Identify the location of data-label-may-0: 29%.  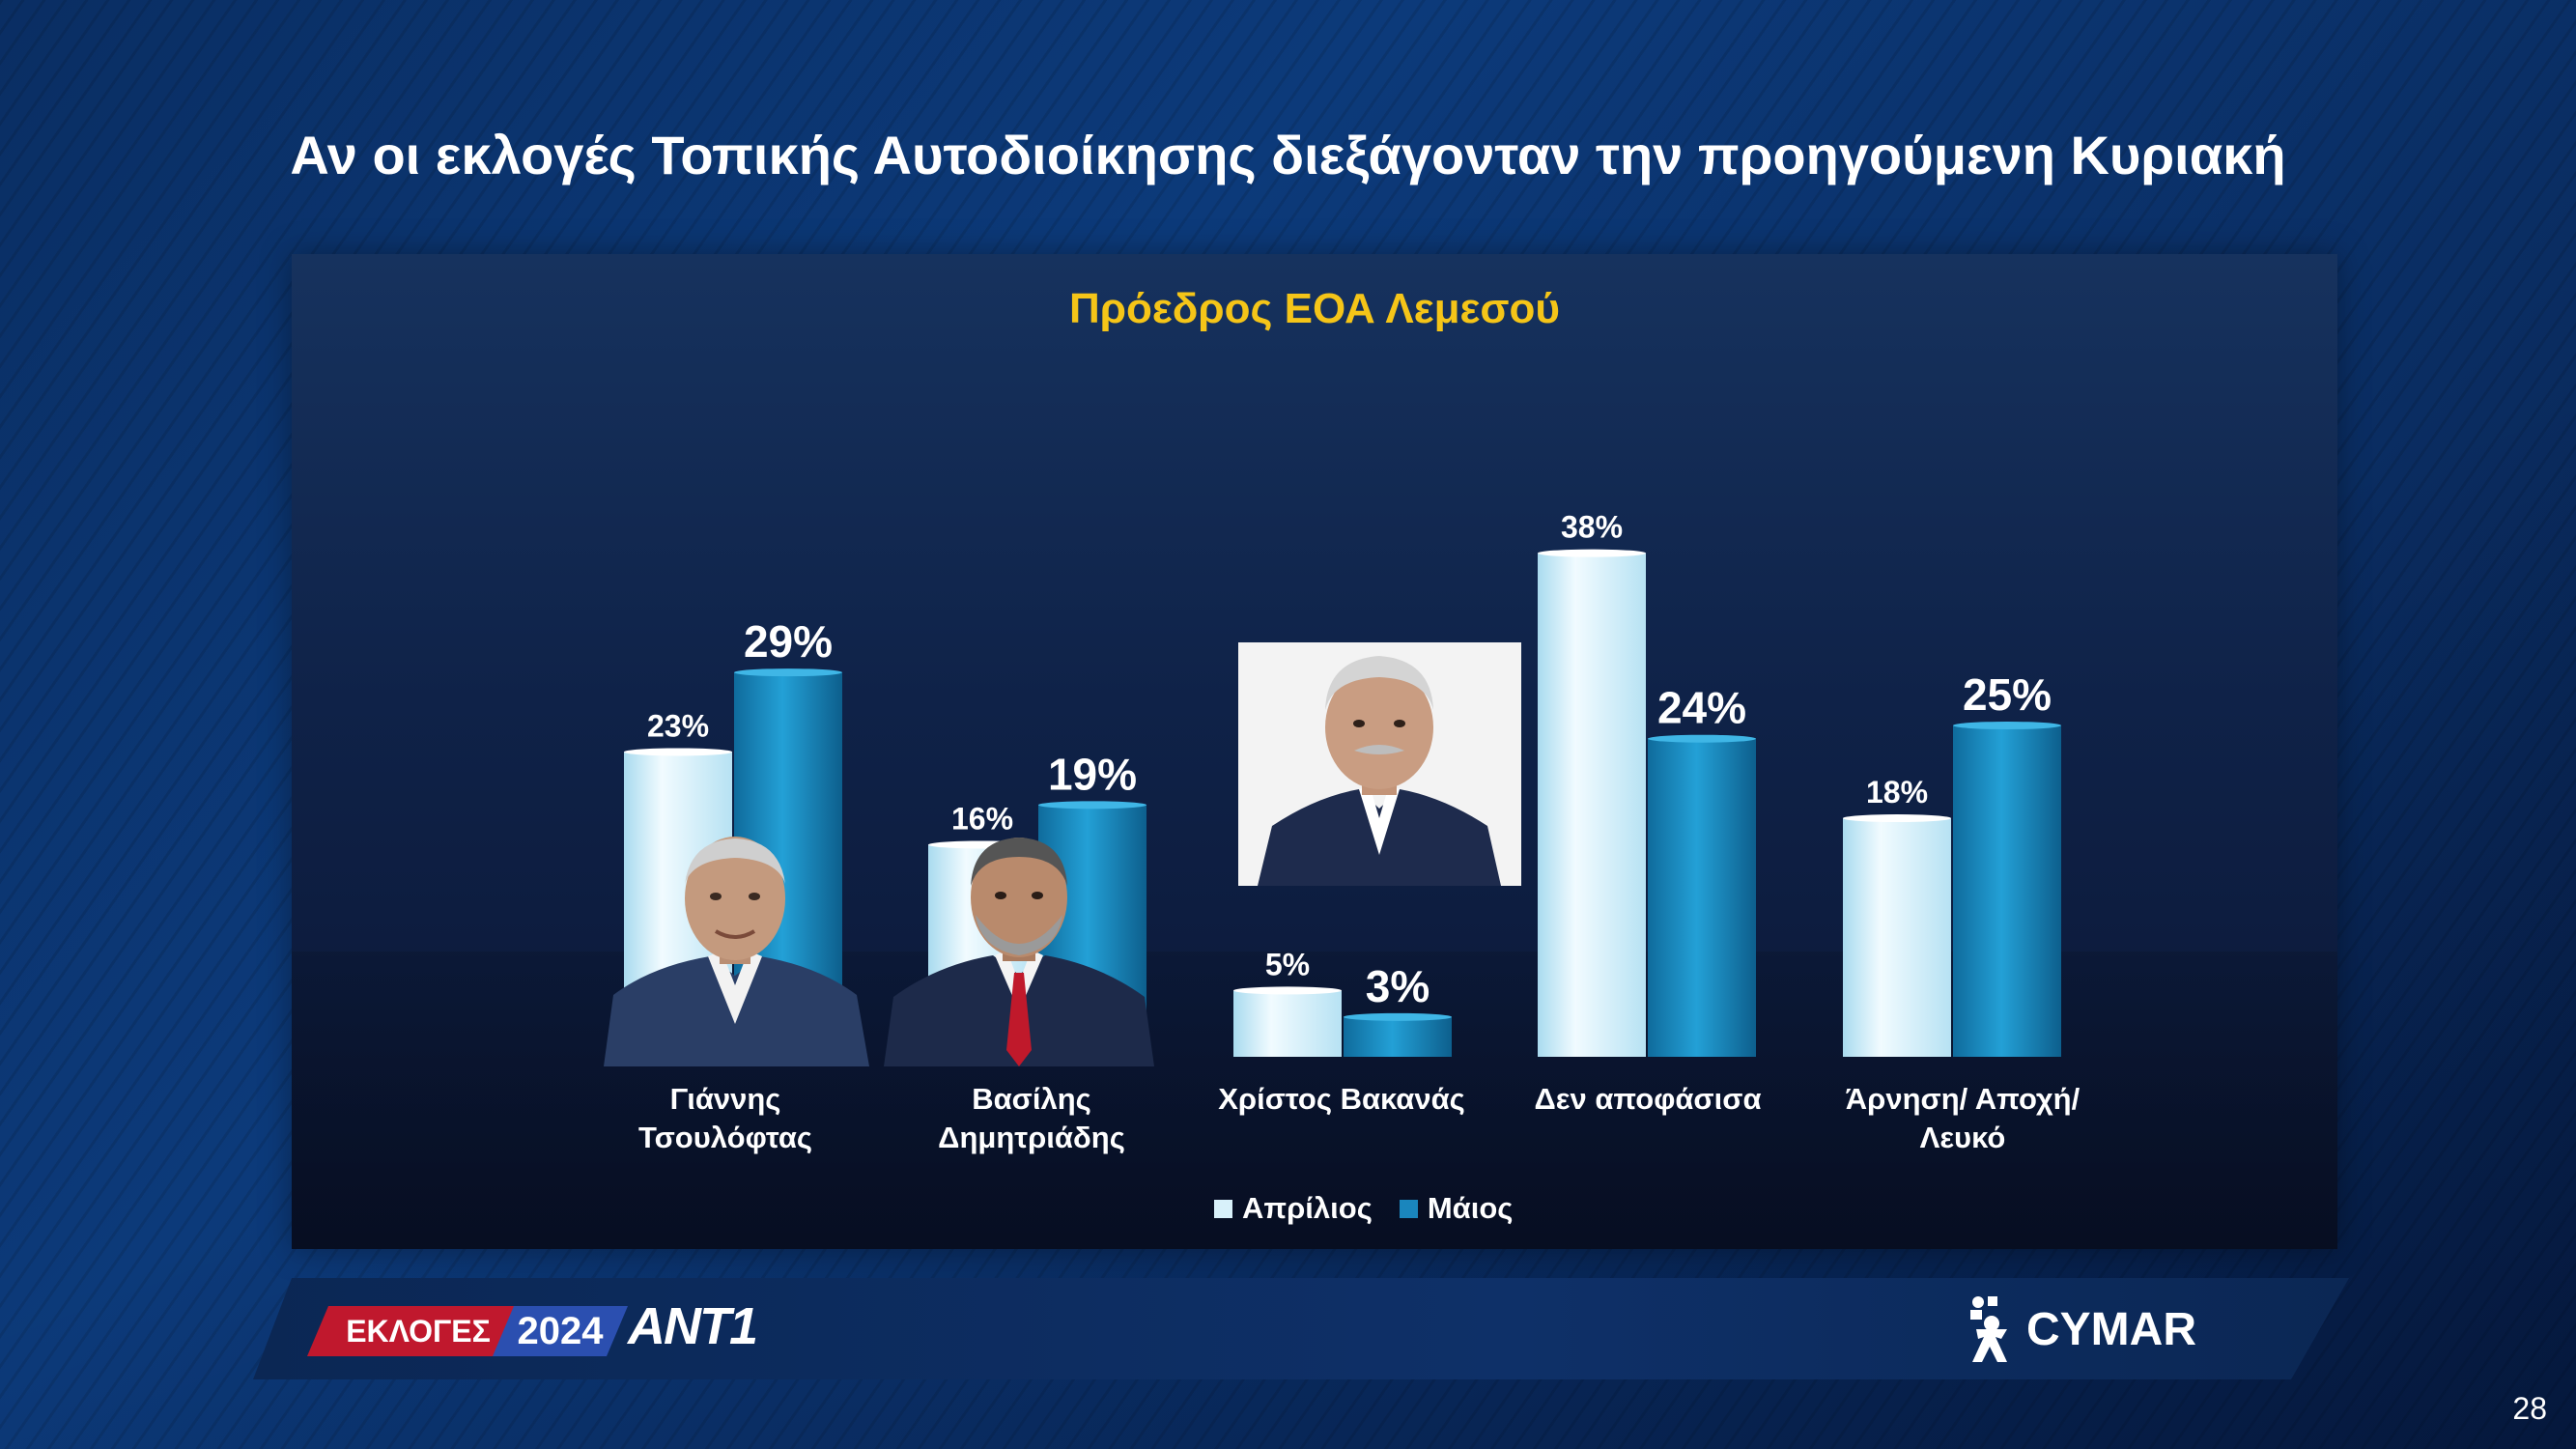
(788, 641).